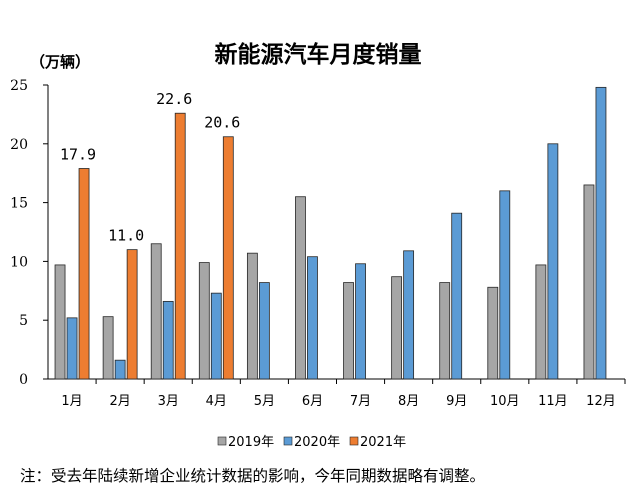 Image resolution: width=639 pixels, height=495 pixels. I want to click on y-tick-label: 0, so click(23, 380).